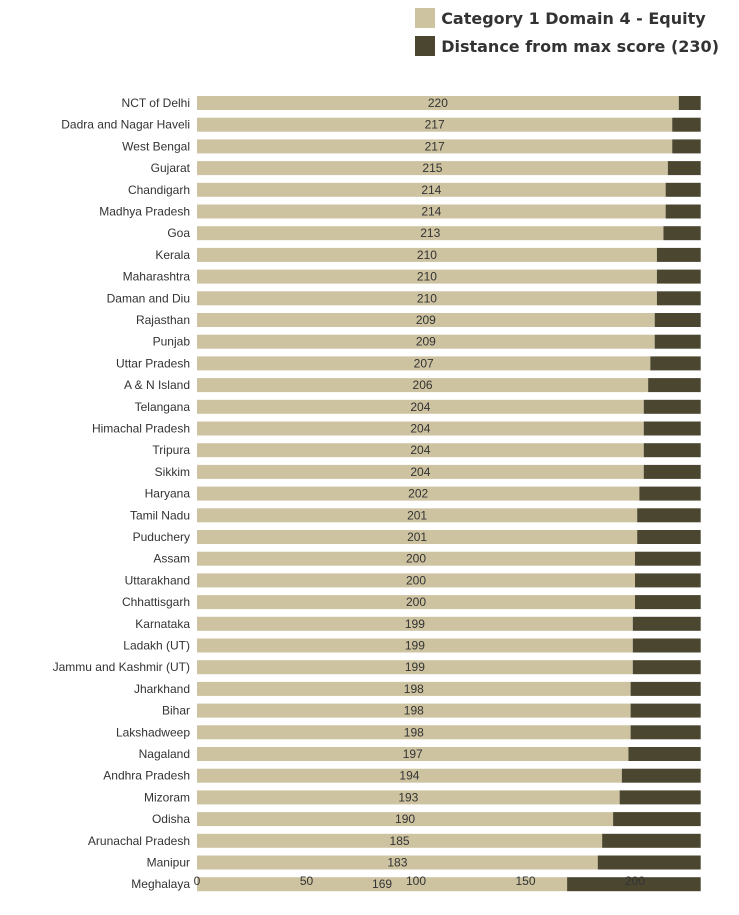  I want to click on x-tick-label: 150, so click(525, 881).